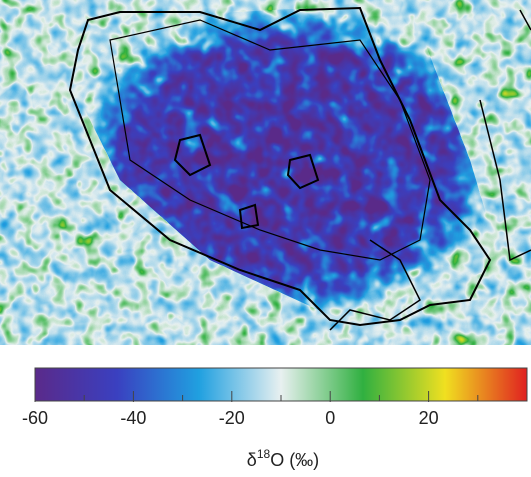  What do you see at coordinates (294, 460) in the screenshot?
I see `label-text: O (‰)` at bounding box center [294, 460].